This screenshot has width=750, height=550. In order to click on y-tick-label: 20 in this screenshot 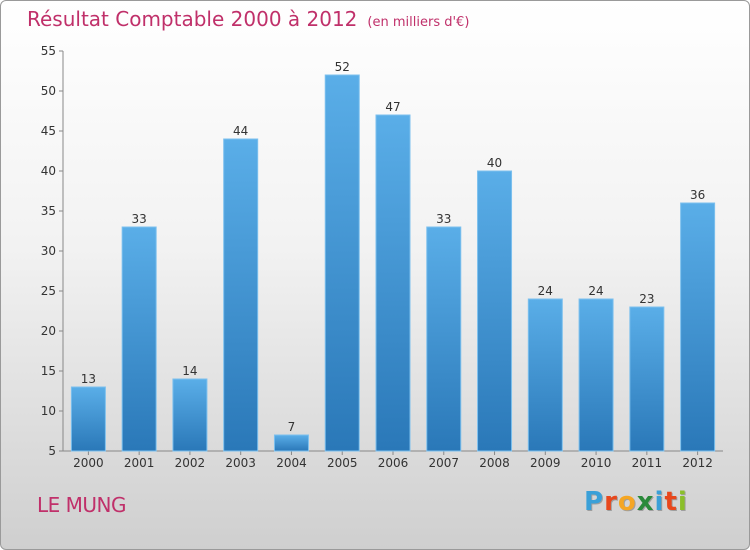, I will do `click(48, 331)`.